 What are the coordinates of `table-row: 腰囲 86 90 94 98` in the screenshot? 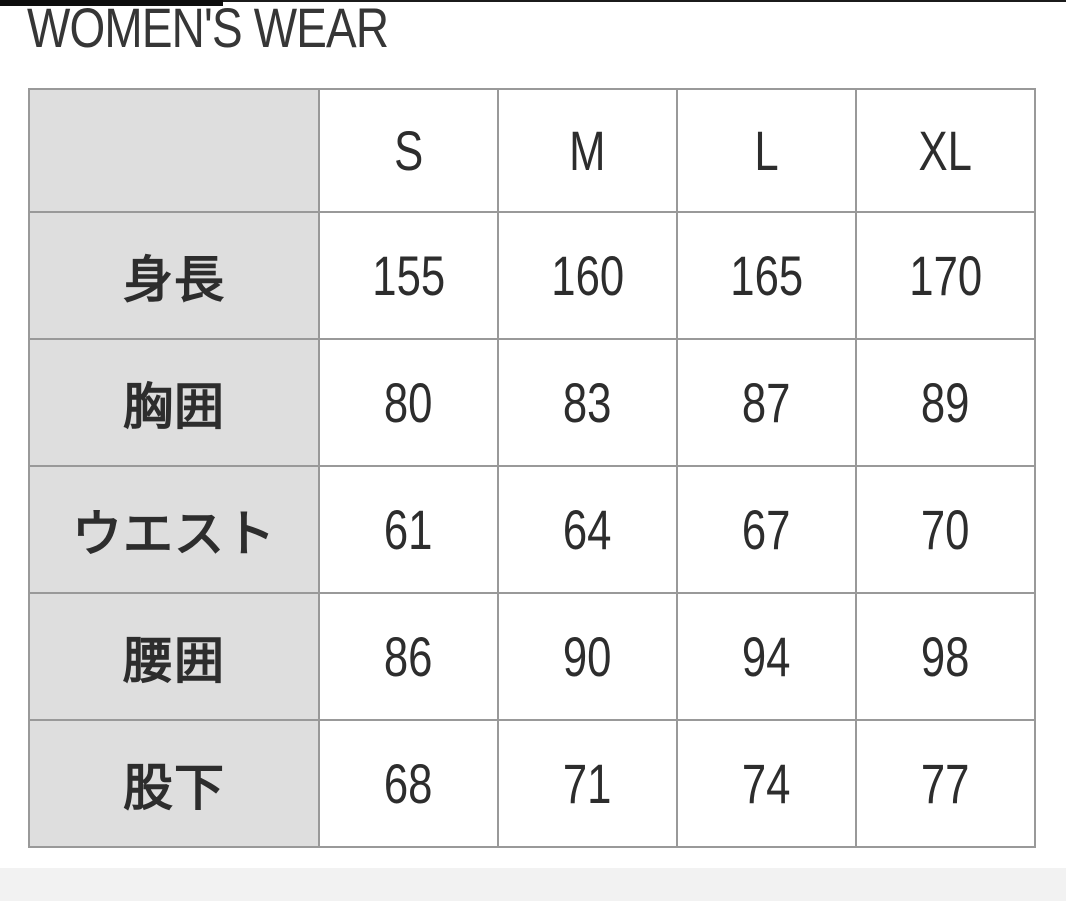 It's located at (532, 656).